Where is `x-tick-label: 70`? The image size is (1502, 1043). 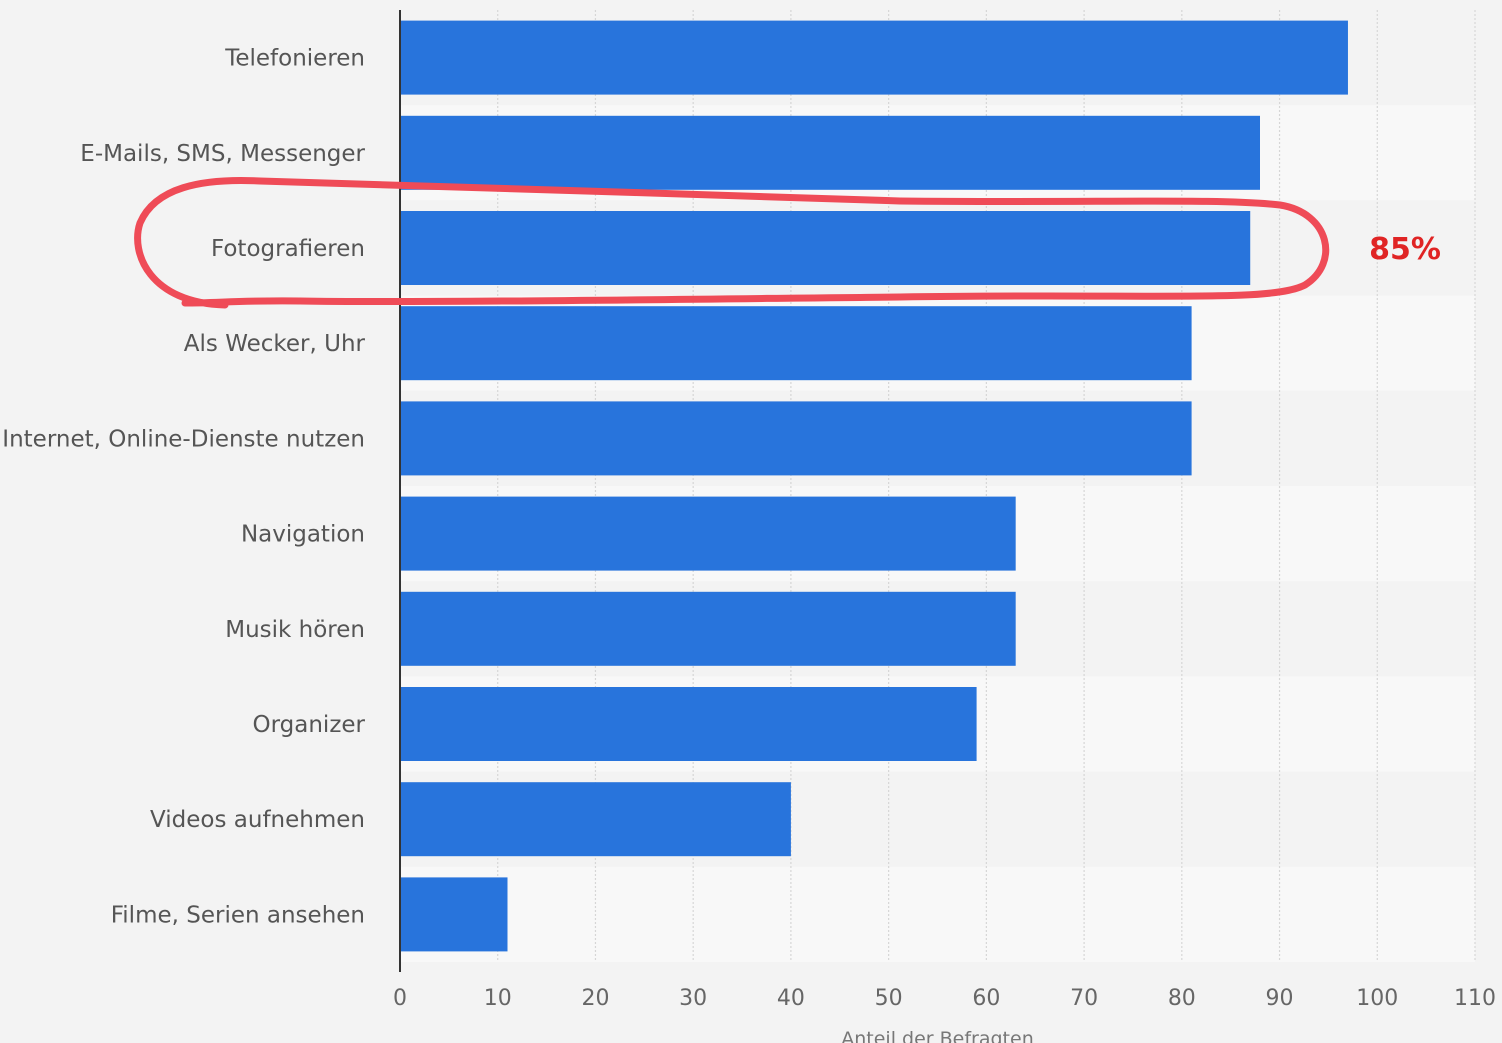 x-tick-label: 70 is located at coordinates (1084, 998).